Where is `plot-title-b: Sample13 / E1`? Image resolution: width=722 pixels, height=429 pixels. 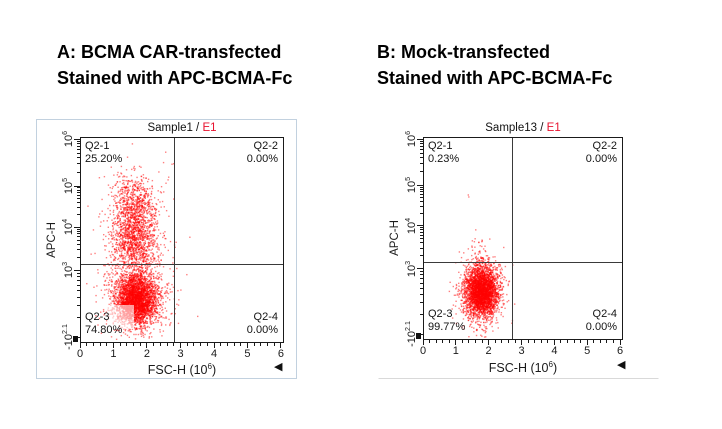 plot-title-b: Sample13 / E1 is located at coordinates (523, 128).